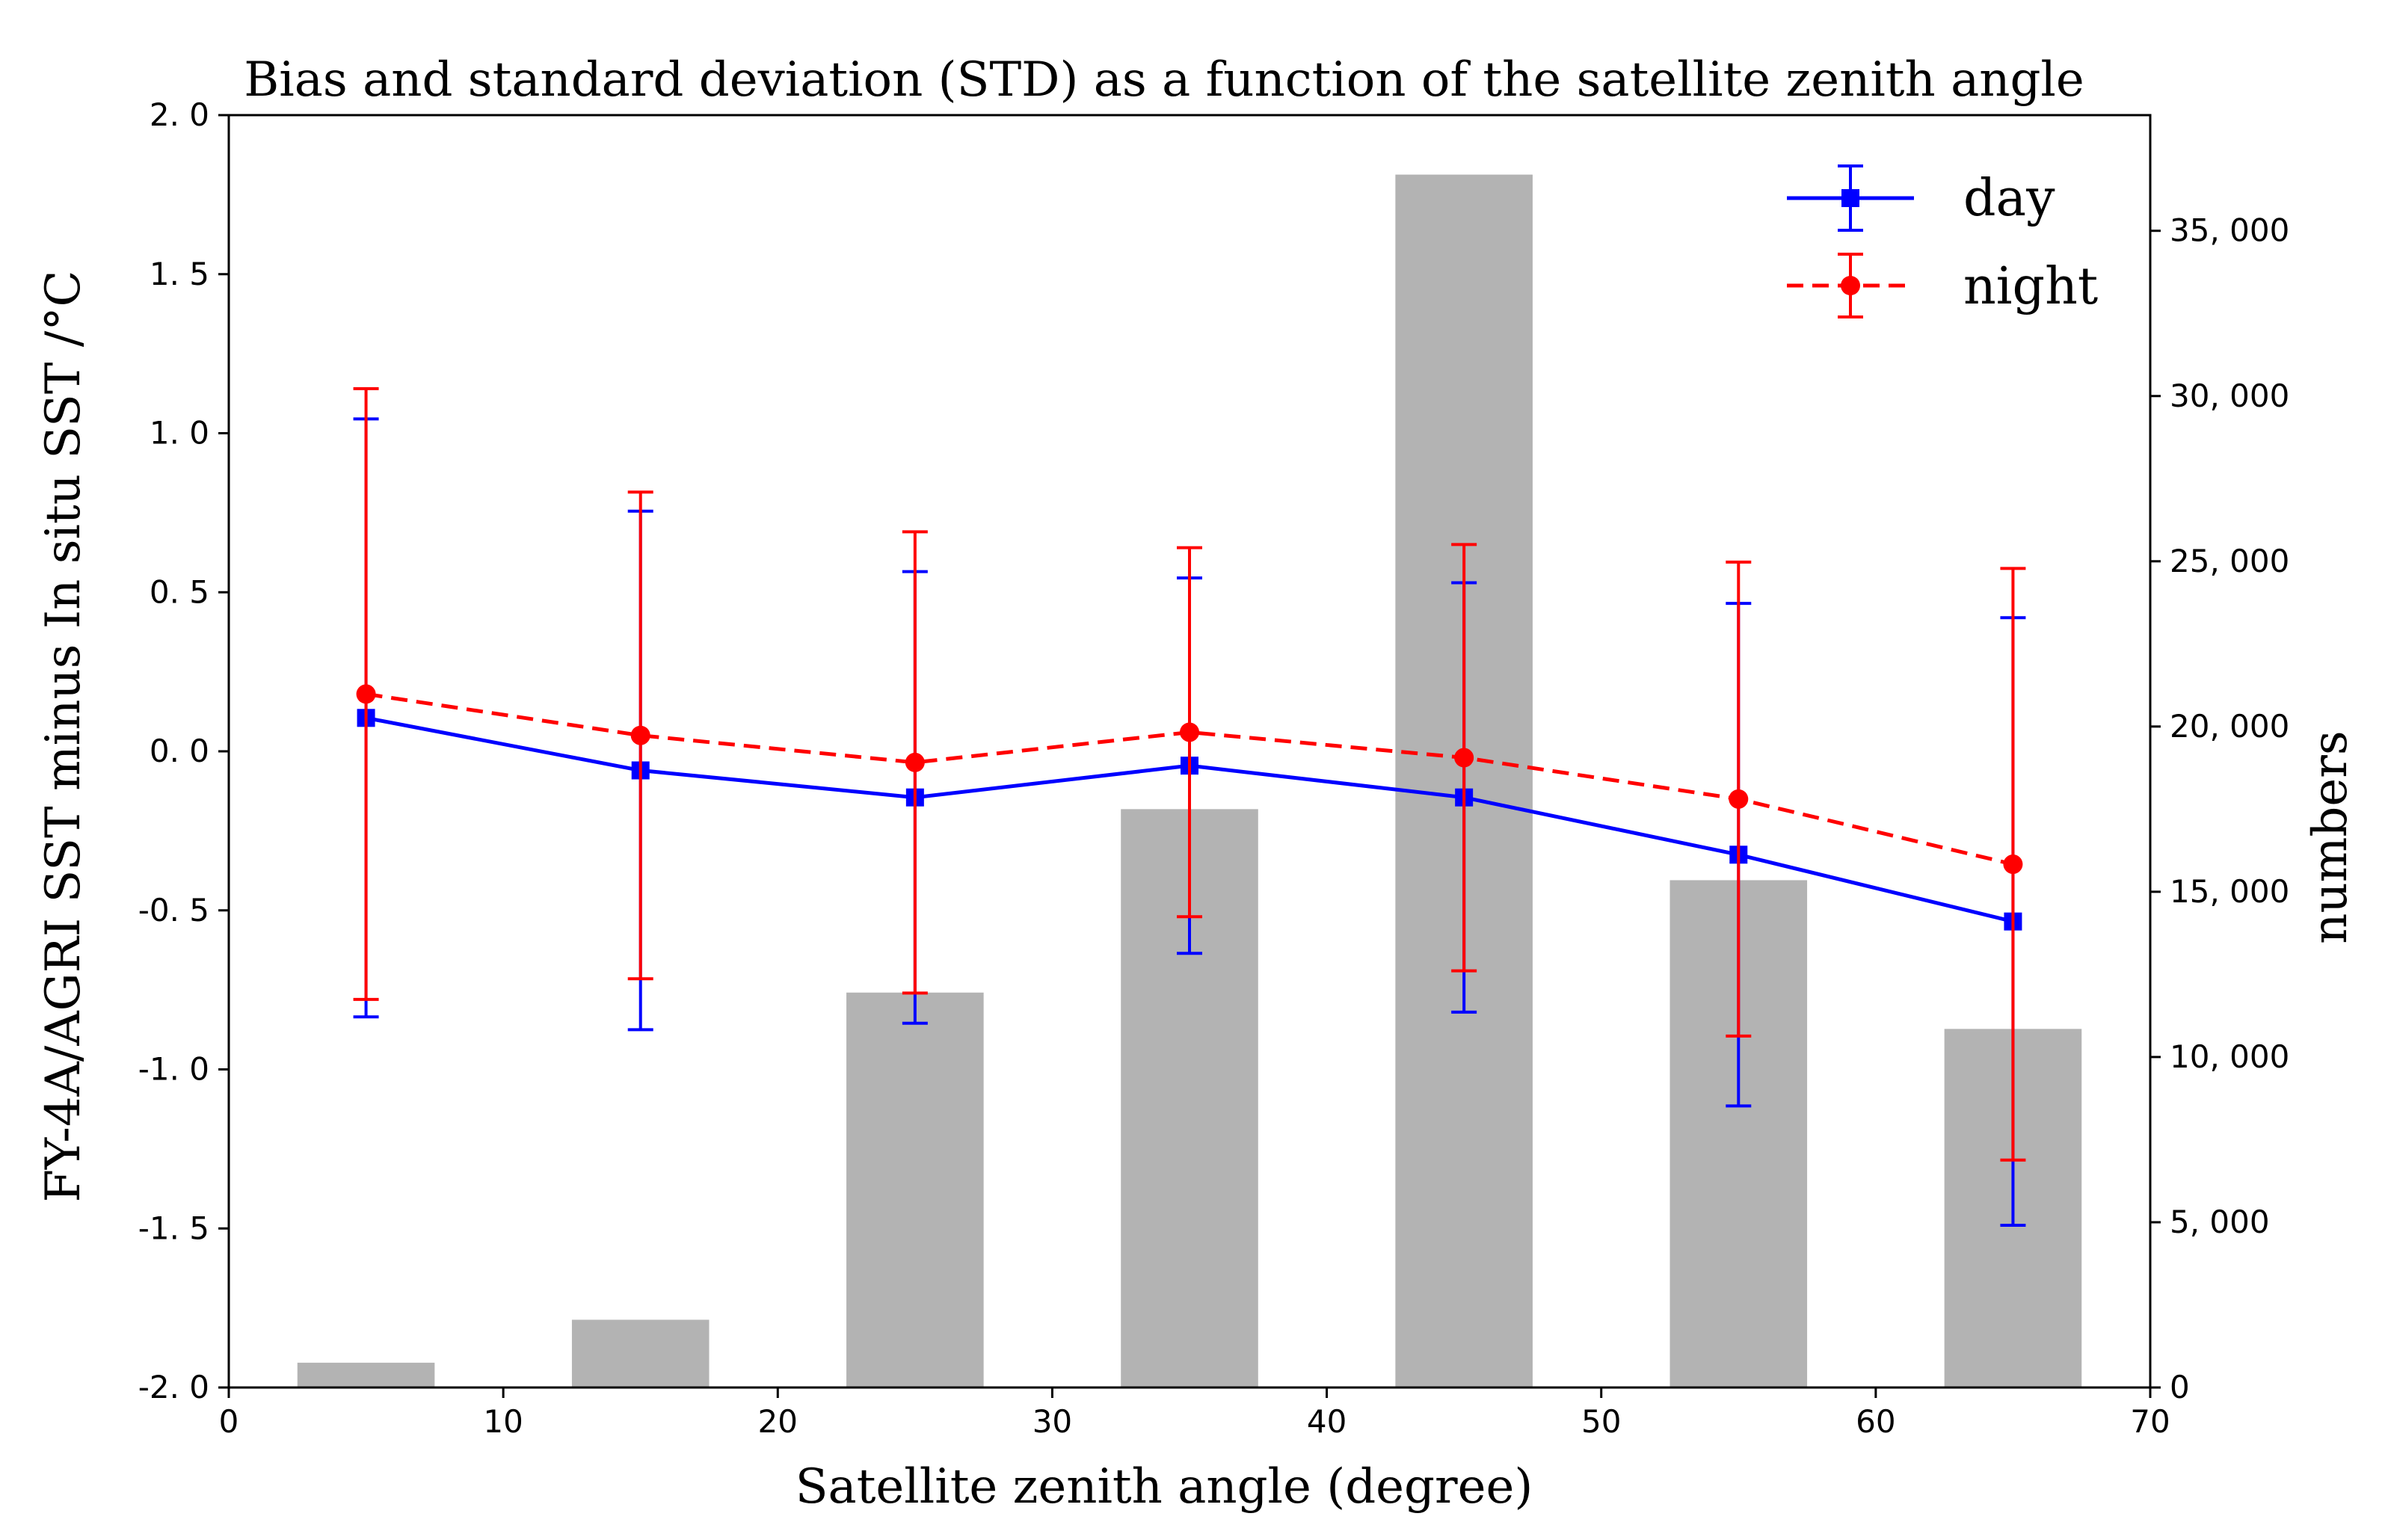 This screenshot has width=2385, height=1540. I want to click on x-tick-label: 50, so click(1601, 1421).